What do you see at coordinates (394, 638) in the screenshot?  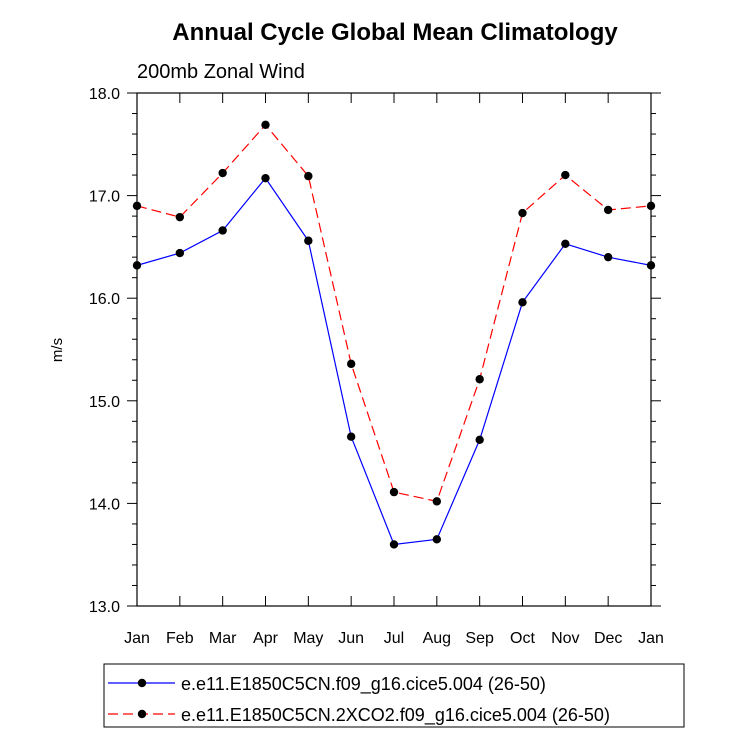 I see `x-tick-label: Jul` at bounding box center [394, 638].